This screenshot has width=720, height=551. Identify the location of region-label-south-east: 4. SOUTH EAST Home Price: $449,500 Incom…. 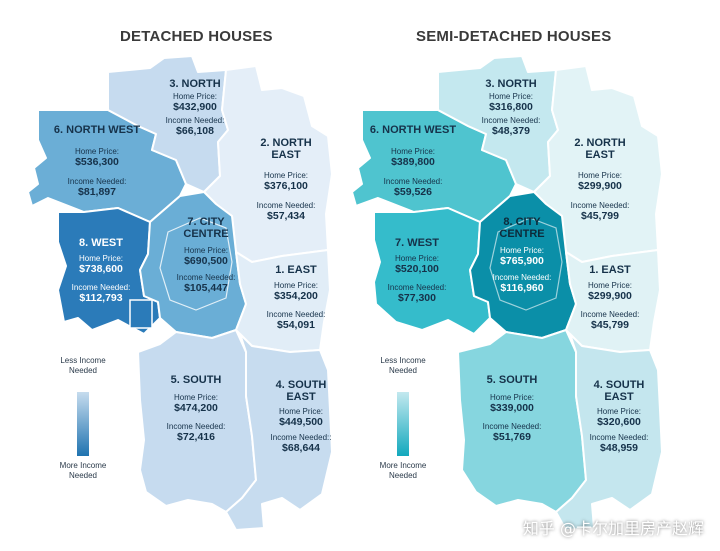
(301, 417).